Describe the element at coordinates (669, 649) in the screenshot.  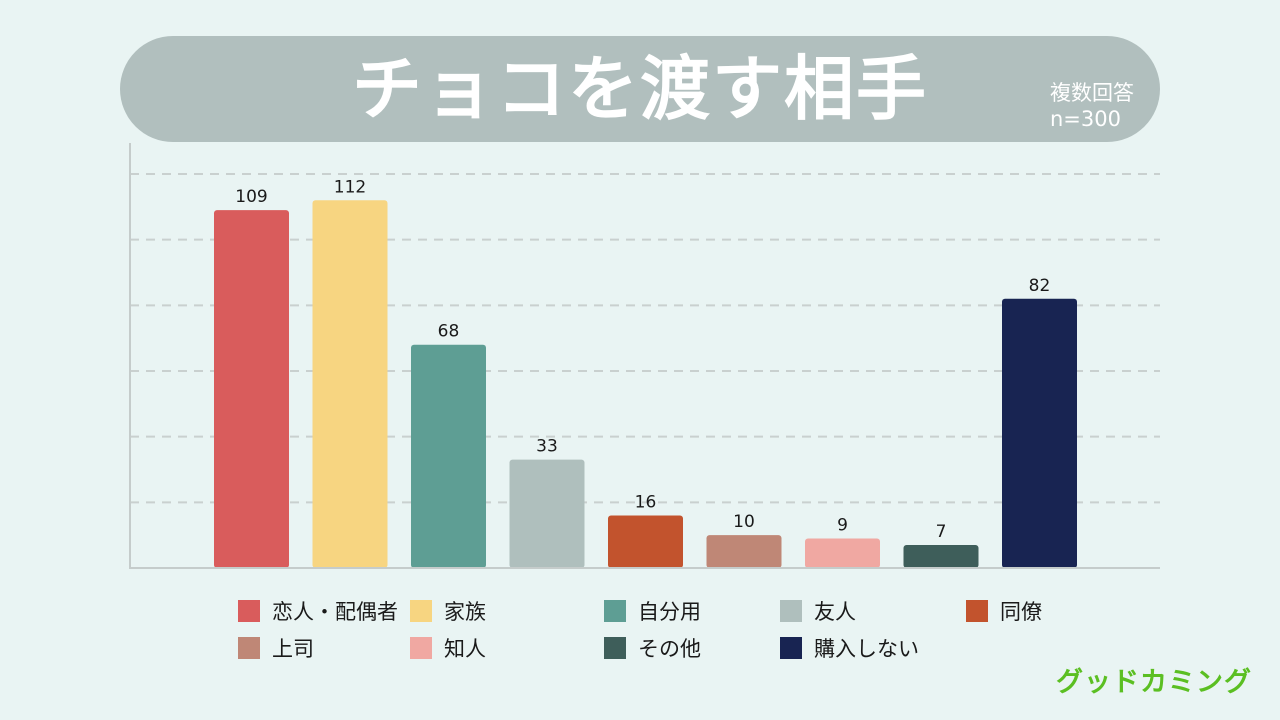
I see `legend-label: その他` at that location.